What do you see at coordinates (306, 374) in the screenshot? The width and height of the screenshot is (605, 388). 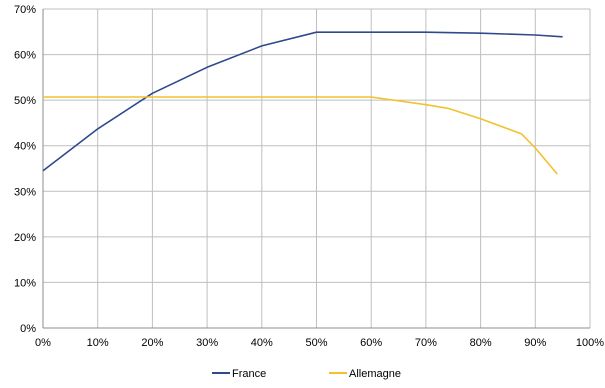 I see `legend: France Allemagne` at bounding box center [306, 374].